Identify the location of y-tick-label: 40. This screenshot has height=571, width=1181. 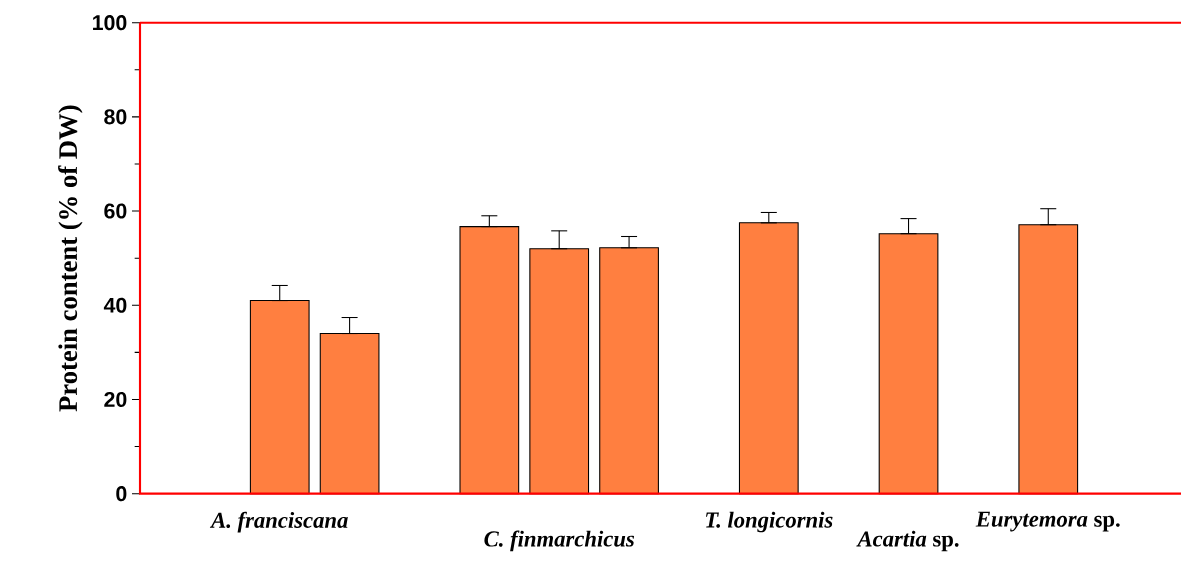
(115, 305).